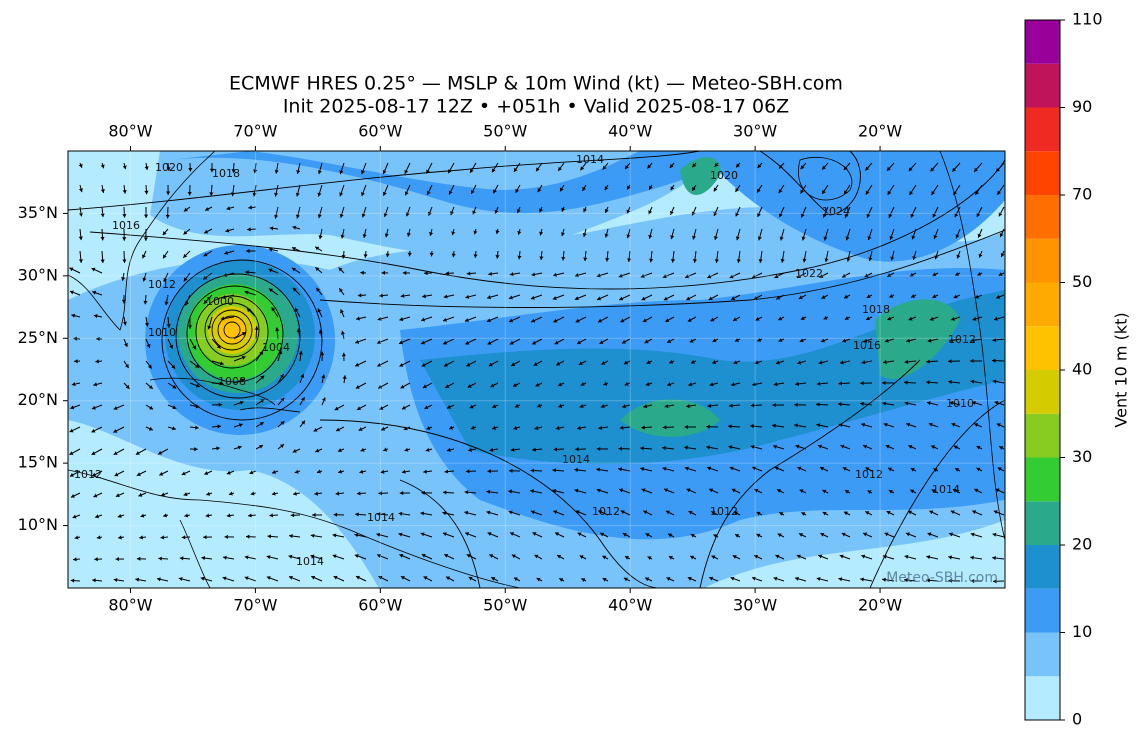  I want to click on x-tick-label-top: 70°W, so click(255, 131).